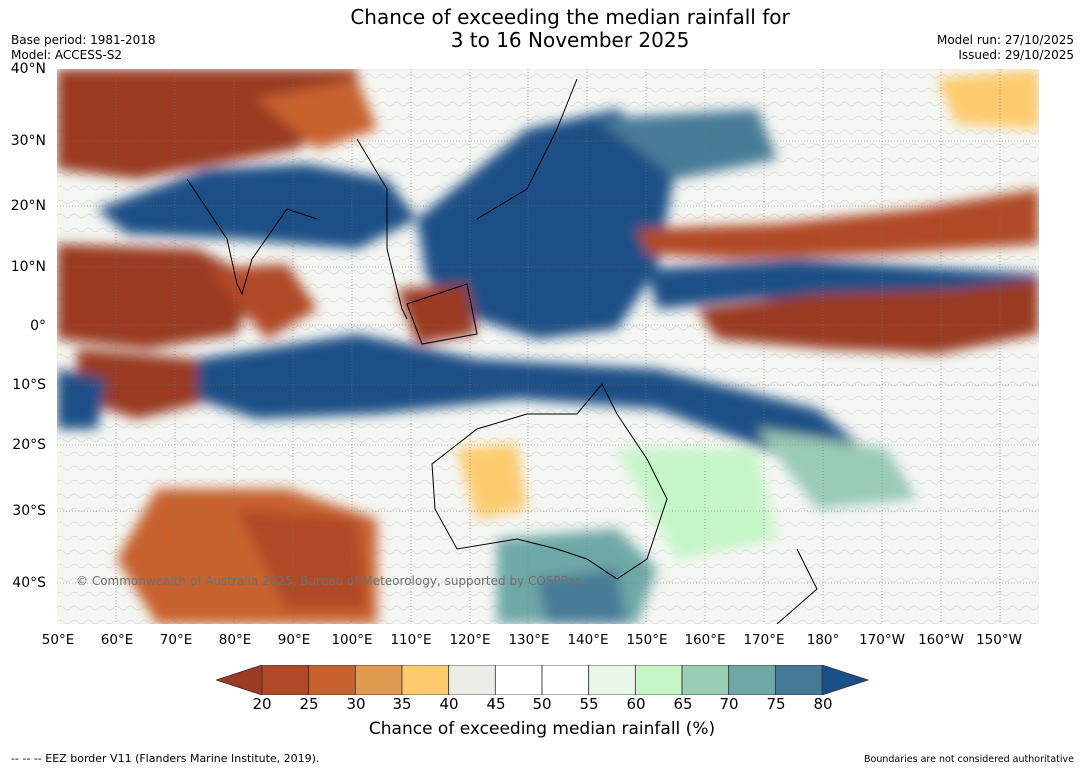 This screenshot has width=1085, height=770. Describe the element at coordinates (1005, 40) in the screenshot. I see `model-run-date: Model run: 27/10/2025` at that location.